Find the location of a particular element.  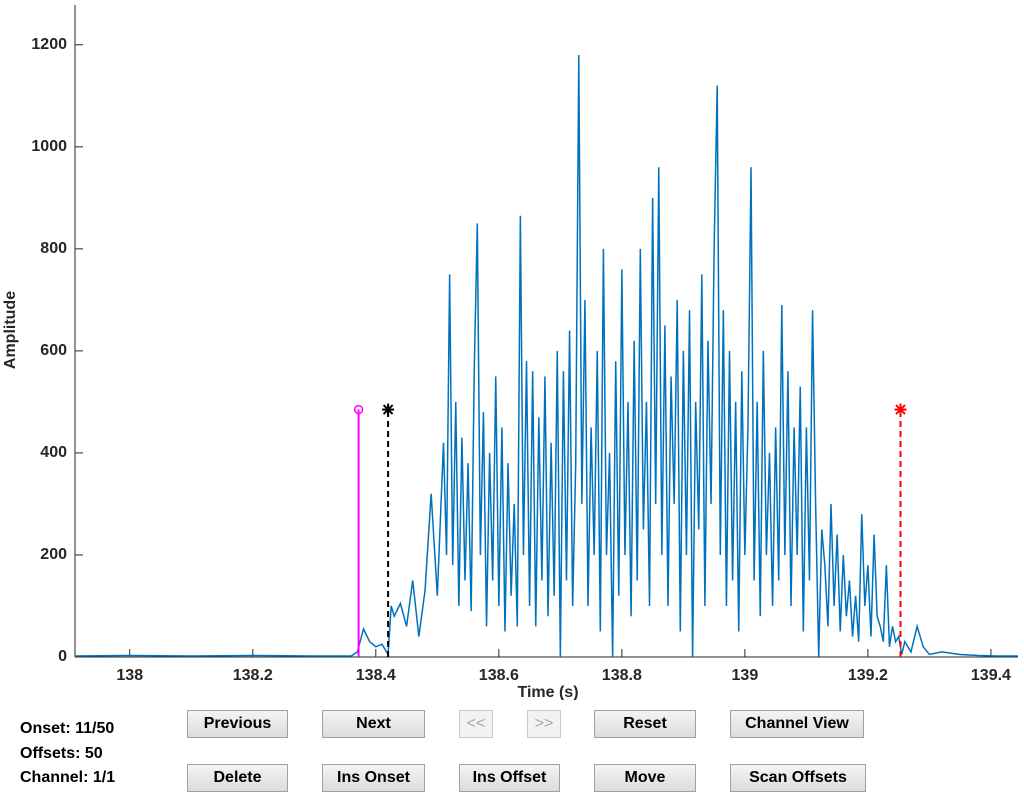

button: >> is located at coordinates (544, 724).